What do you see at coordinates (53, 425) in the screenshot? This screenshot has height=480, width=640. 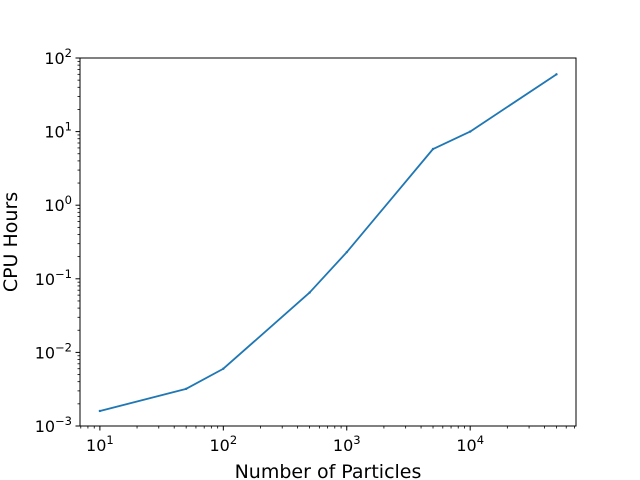 I see `y-tick-label: 10⁻³` at bounding box center [53, 425].